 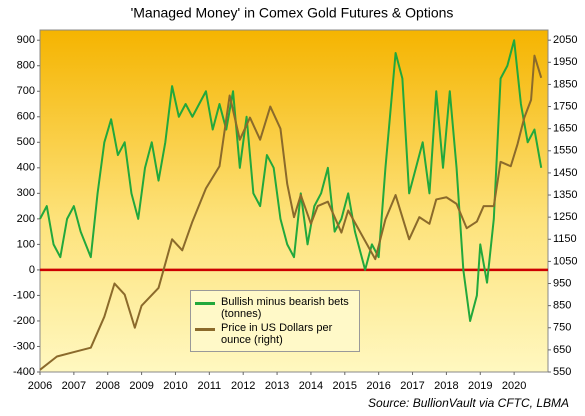 What do you see at coordinates (565, 62) in the screenshot?
I see `y2-tick-label: 1950` at bounding box center [565, 62].